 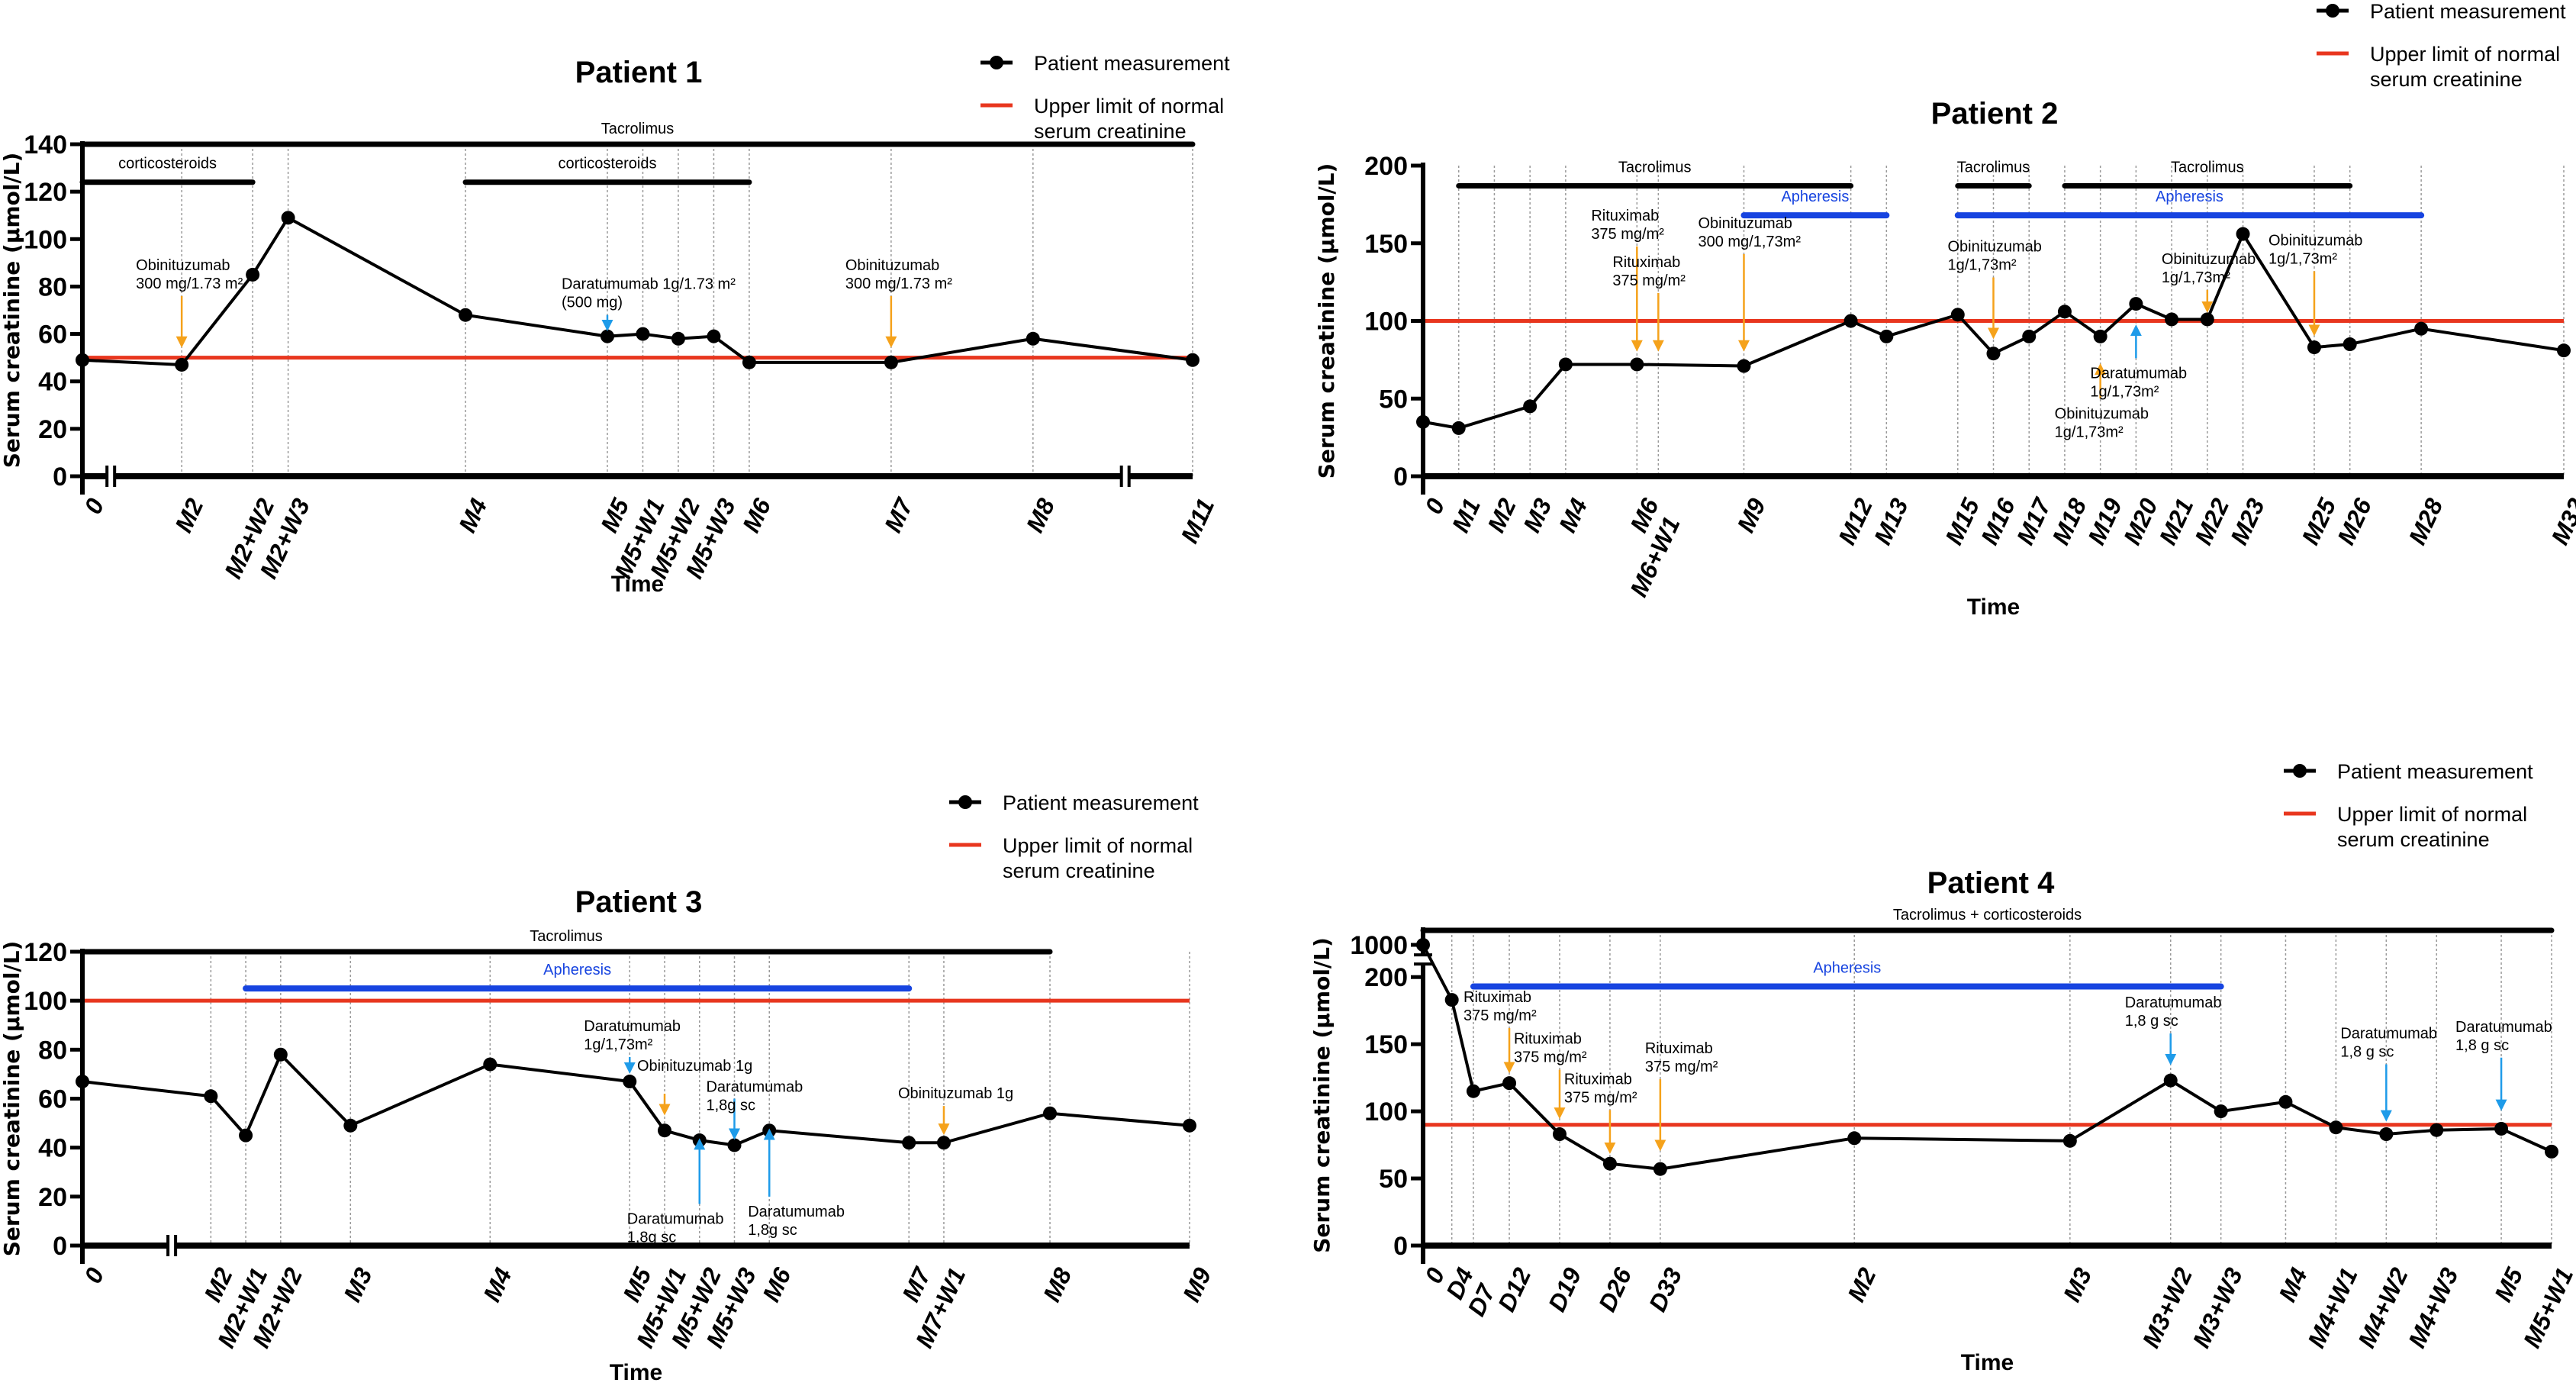 What do you see at coordinates (1666, 1289) in the screenshot?
I see `x-tick-label: D33` at bounding box center [1666, 1289].